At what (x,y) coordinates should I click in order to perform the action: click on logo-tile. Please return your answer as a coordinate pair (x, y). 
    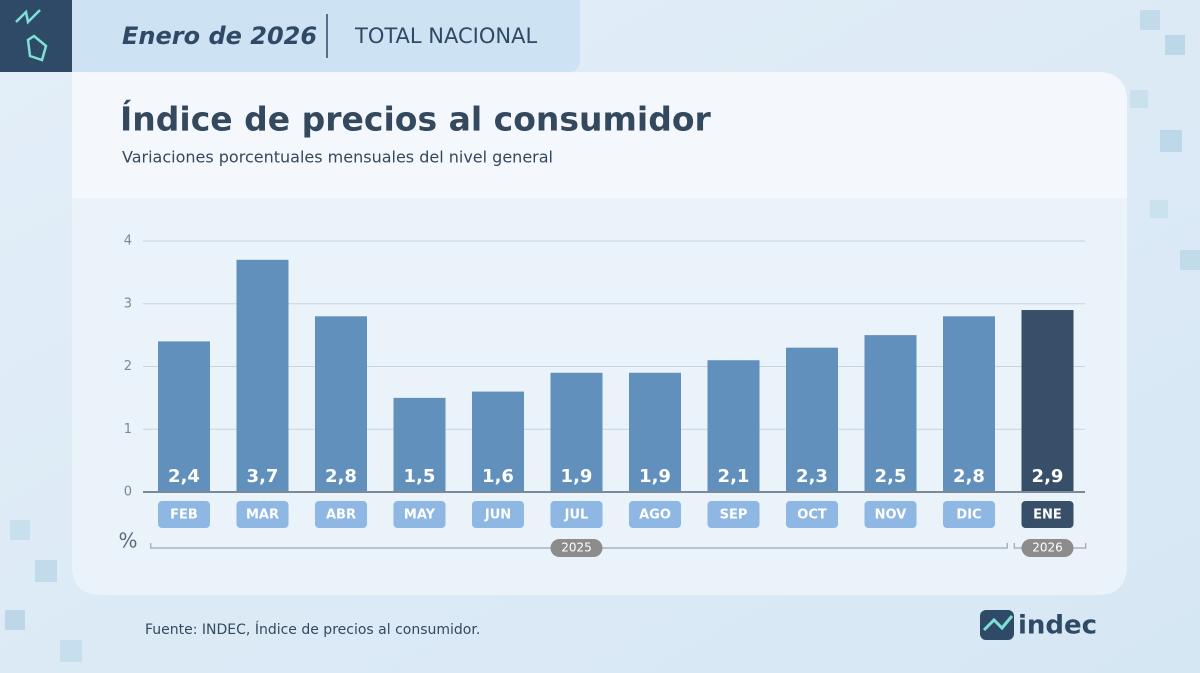
    Looking at the image, I should click on (36, 36).